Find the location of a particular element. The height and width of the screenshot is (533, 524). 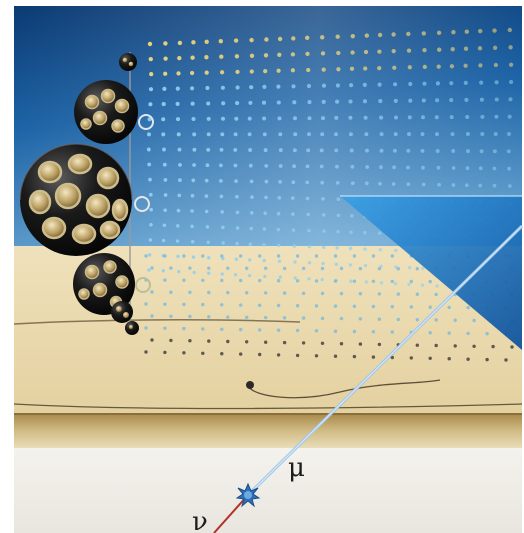

seabed-cable-long is located at coordinates (268, 406).